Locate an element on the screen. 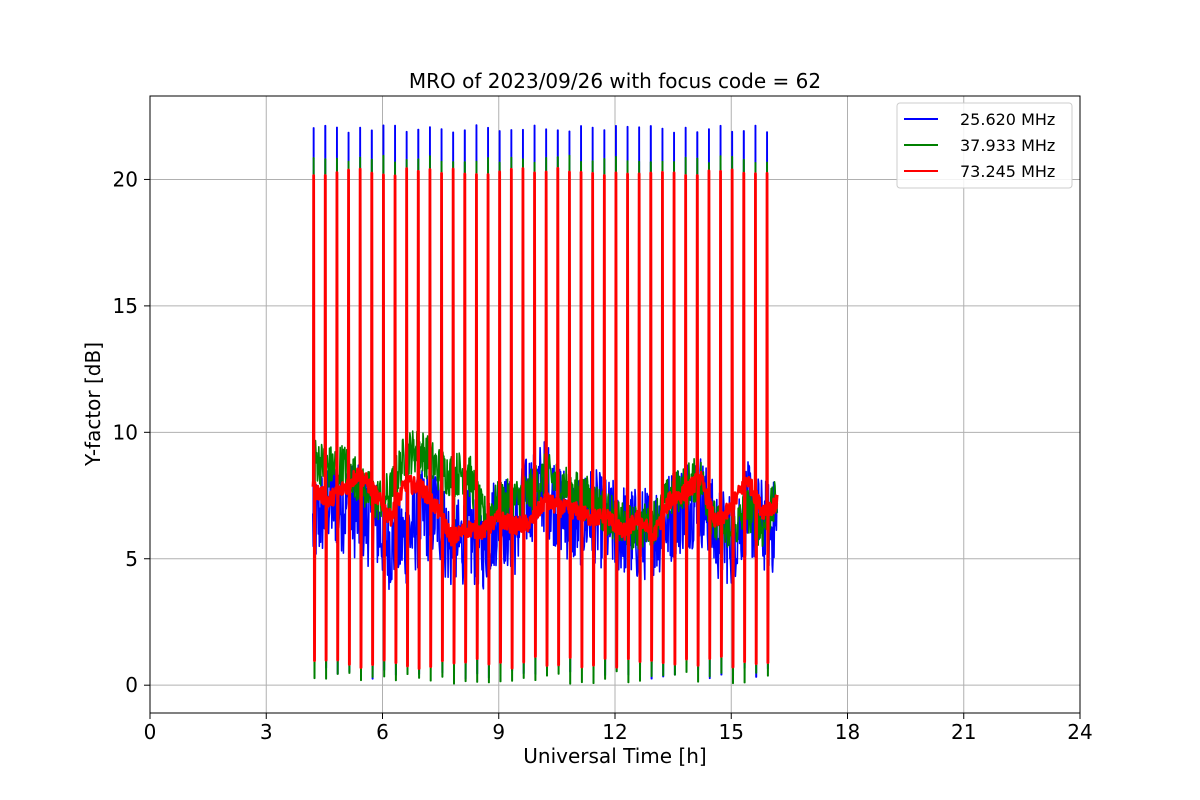 This screenshot has height=800, width=1200. legend-label: 25.620 MHz is located at coordinates (1007, 119).